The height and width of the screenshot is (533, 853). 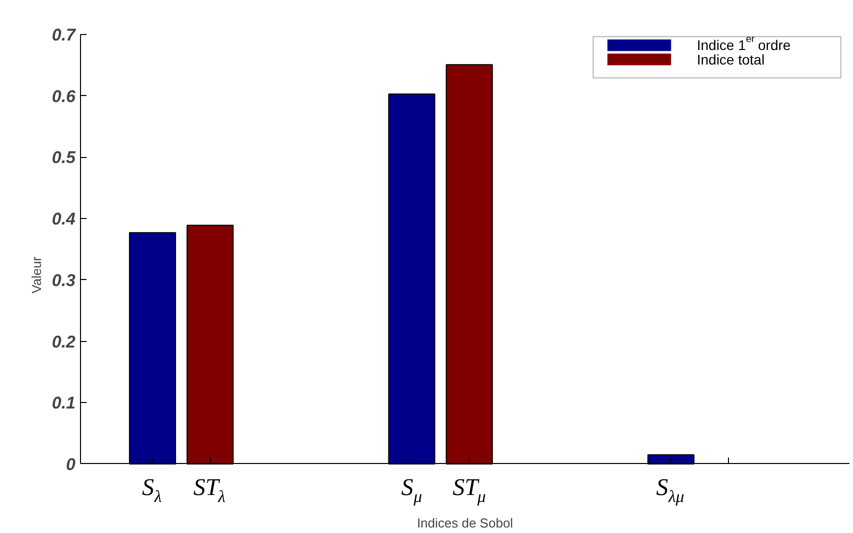 What do you see at coordinates (64, 280) in the screenshot?
I see `y-tick-label: 0.3` at bounding box center [64, 280].